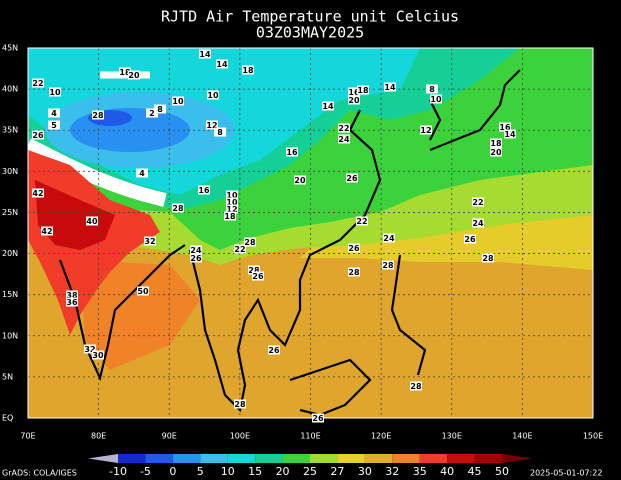 The width and height of the screenshot is (621, 480). What do you see at coordinates (7, 376) in the screenshot?
I see `lat-label: 5N` at bounding box center [7, 376].